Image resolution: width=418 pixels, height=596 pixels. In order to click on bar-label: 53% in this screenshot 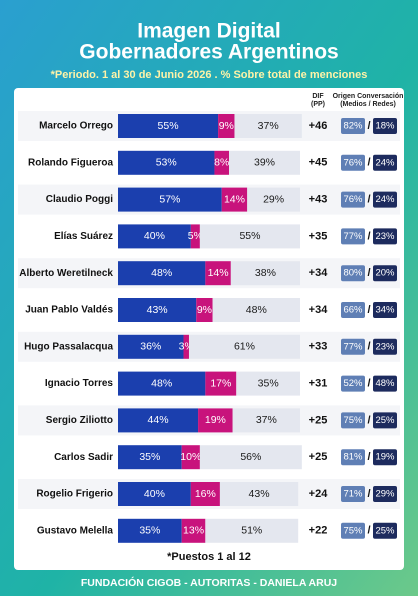, I will do `click(166, 163)`.